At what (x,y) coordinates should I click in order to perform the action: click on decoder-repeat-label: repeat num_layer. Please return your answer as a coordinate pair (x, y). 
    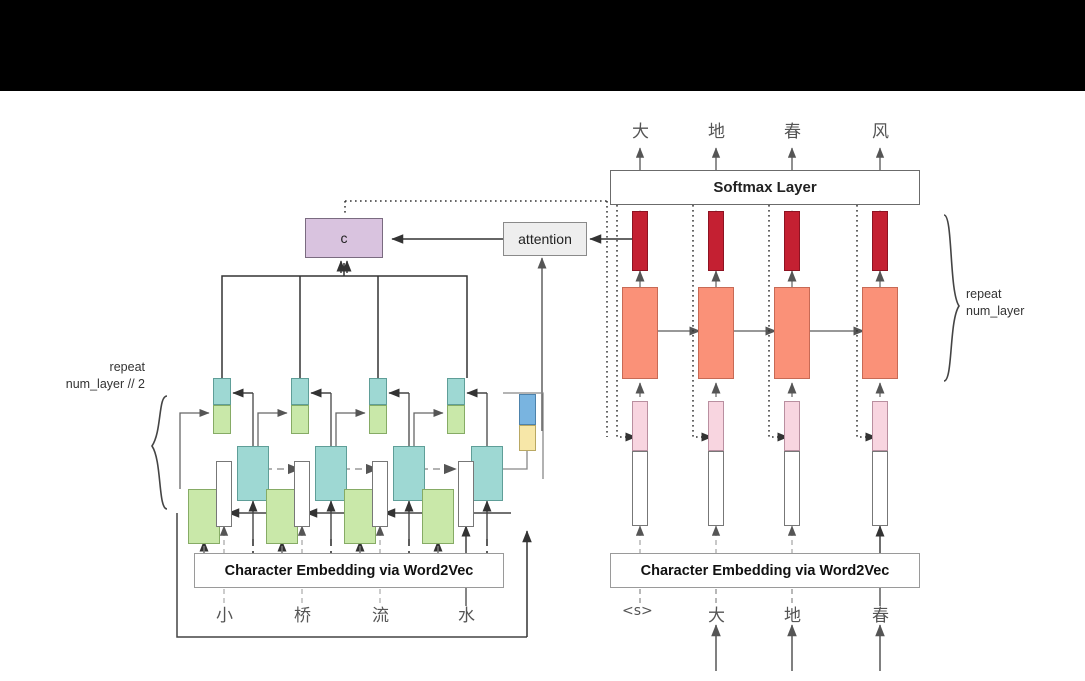
    Looking at the image, I should click on (995, 303).